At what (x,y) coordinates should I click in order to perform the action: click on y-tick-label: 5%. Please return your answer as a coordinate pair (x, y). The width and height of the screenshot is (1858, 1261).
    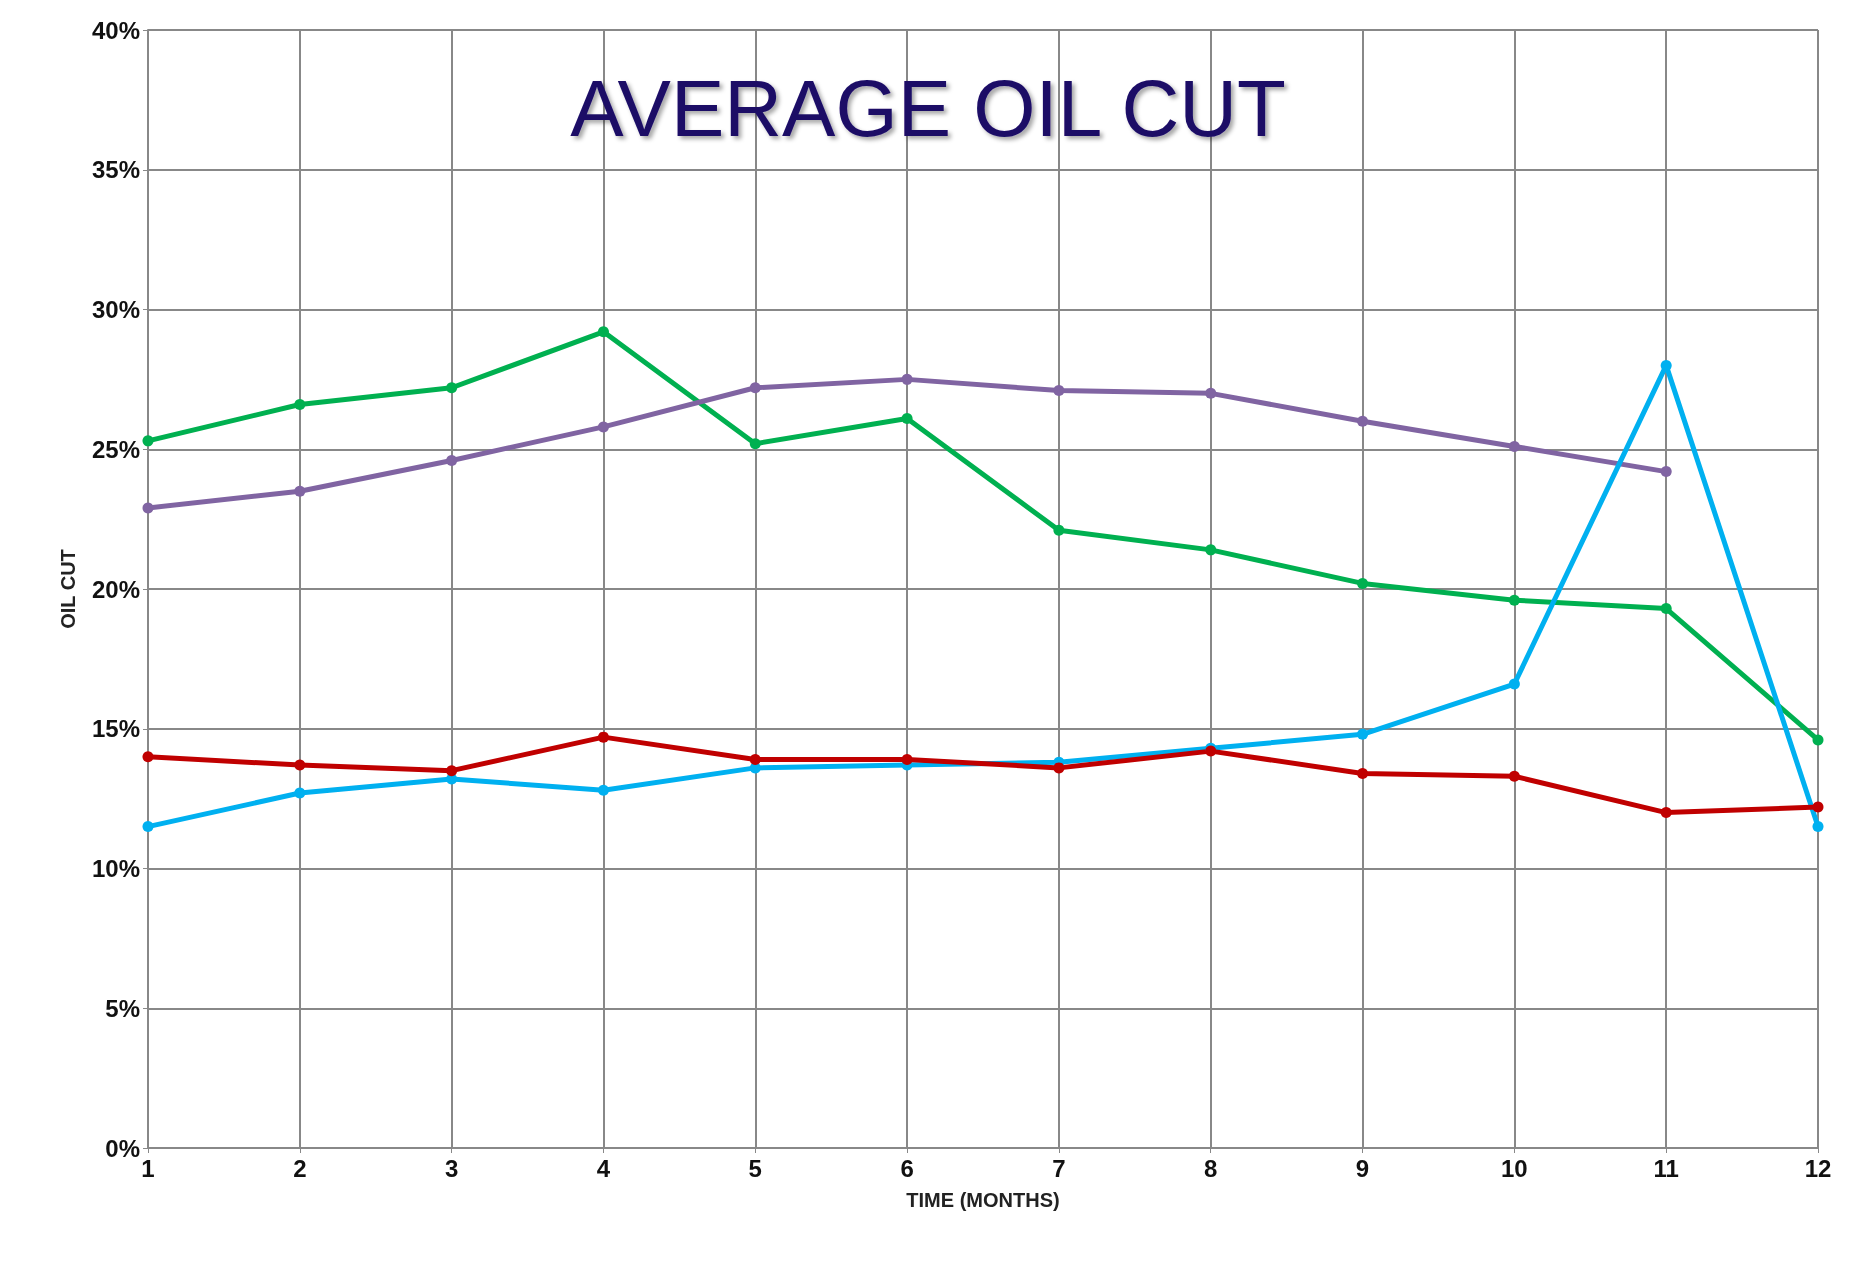
    Looking at the image, I should click on (122, 1008).